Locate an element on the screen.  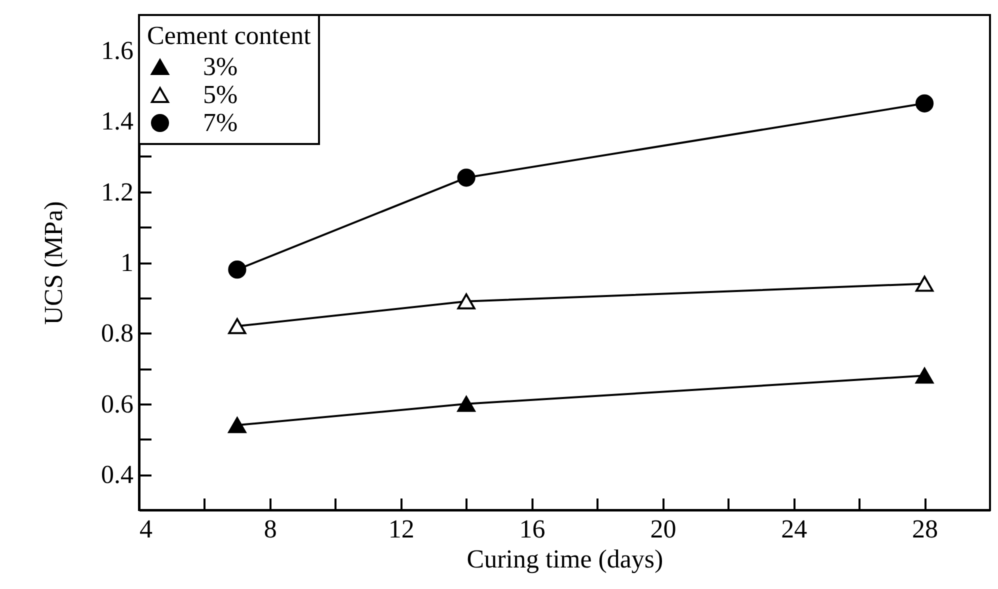
x-tick-label: 20 is located at coordinates (663, 529).